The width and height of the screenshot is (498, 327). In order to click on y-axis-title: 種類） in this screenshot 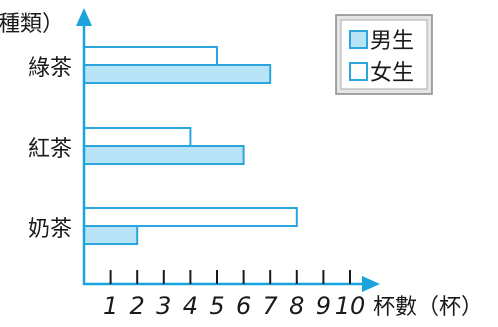, I will do `click(32, 24)`.